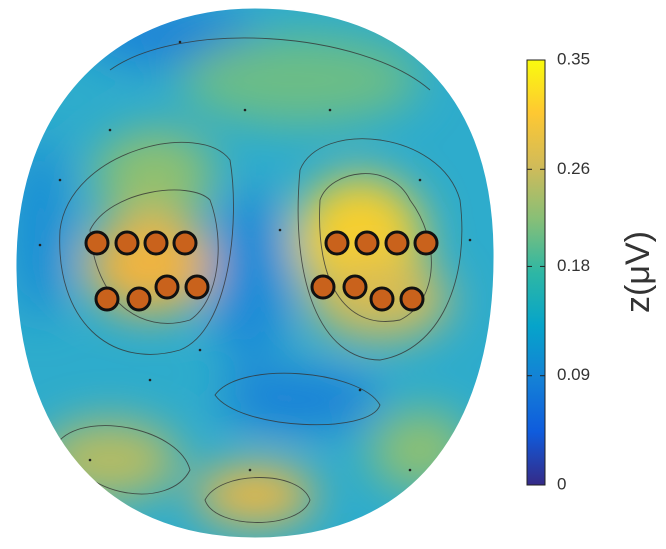  What do you see at coordinates (573, 374) in the screenshot?
I see `colorbar-tick-label: 0.09` at bounding box center [573, 374].